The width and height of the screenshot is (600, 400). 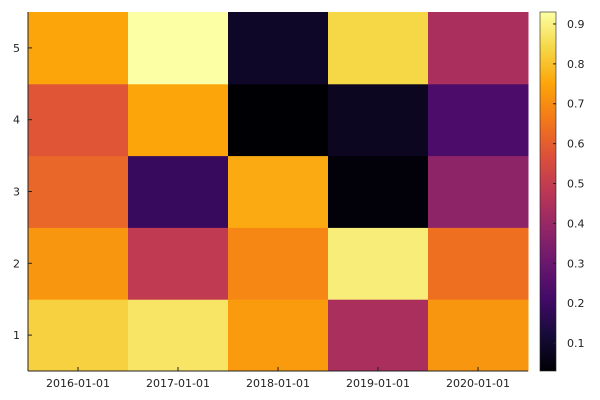 What do you see at coordinates (78, 383) in the screenshot?
I see `x-tick-label: 2016-01-01` at bounding box center [78, 383].